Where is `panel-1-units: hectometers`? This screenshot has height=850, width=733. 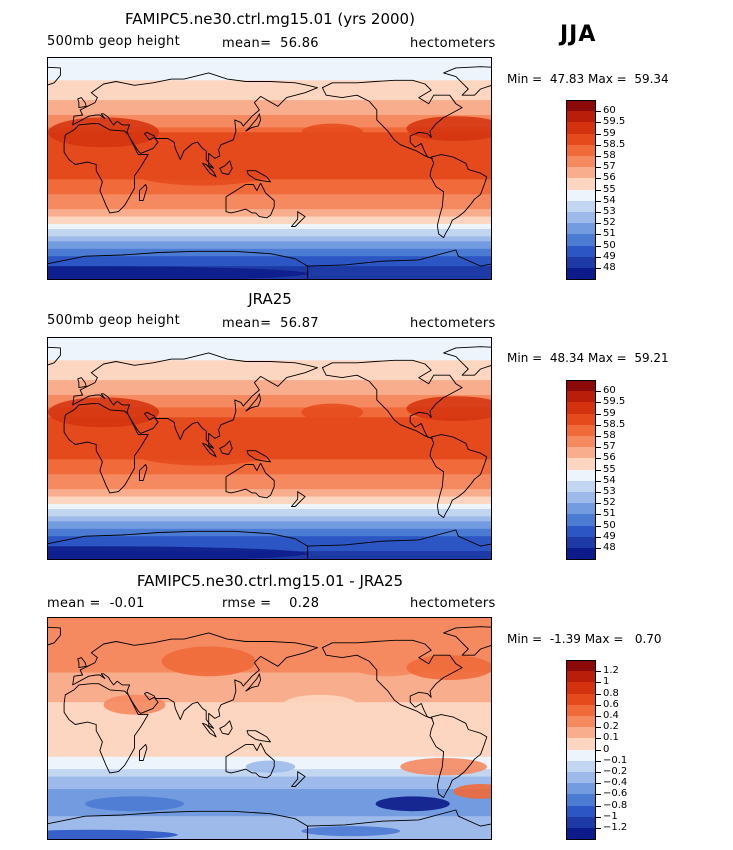
panel-1-units: hectometers is located at coordinates (453, 43).